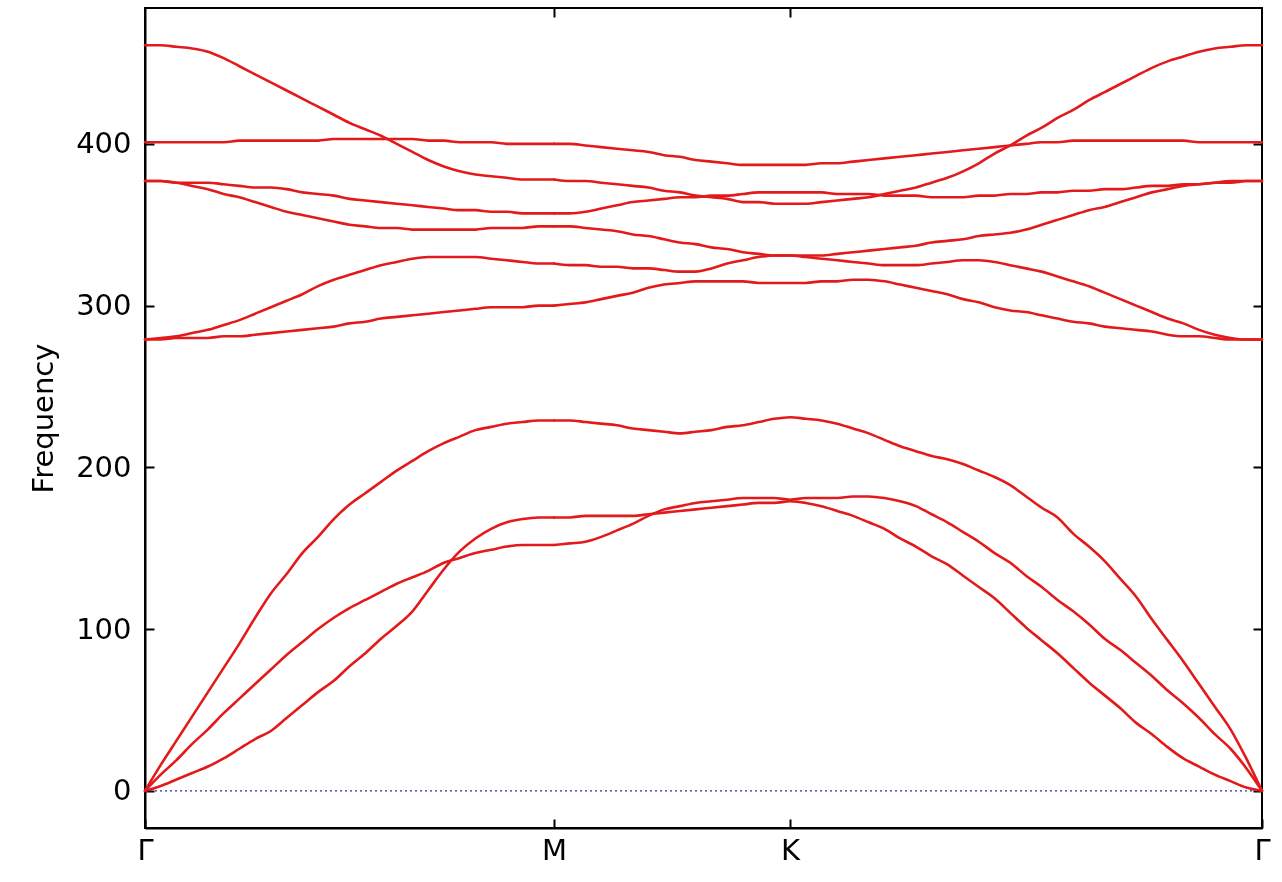 Image resolution: width=1282 pixels, height=882 pixels. What do you see at coordinates (104, 466) in the screenshot?
I see `y-tick-label: 200` at bounding box center [104, 466].